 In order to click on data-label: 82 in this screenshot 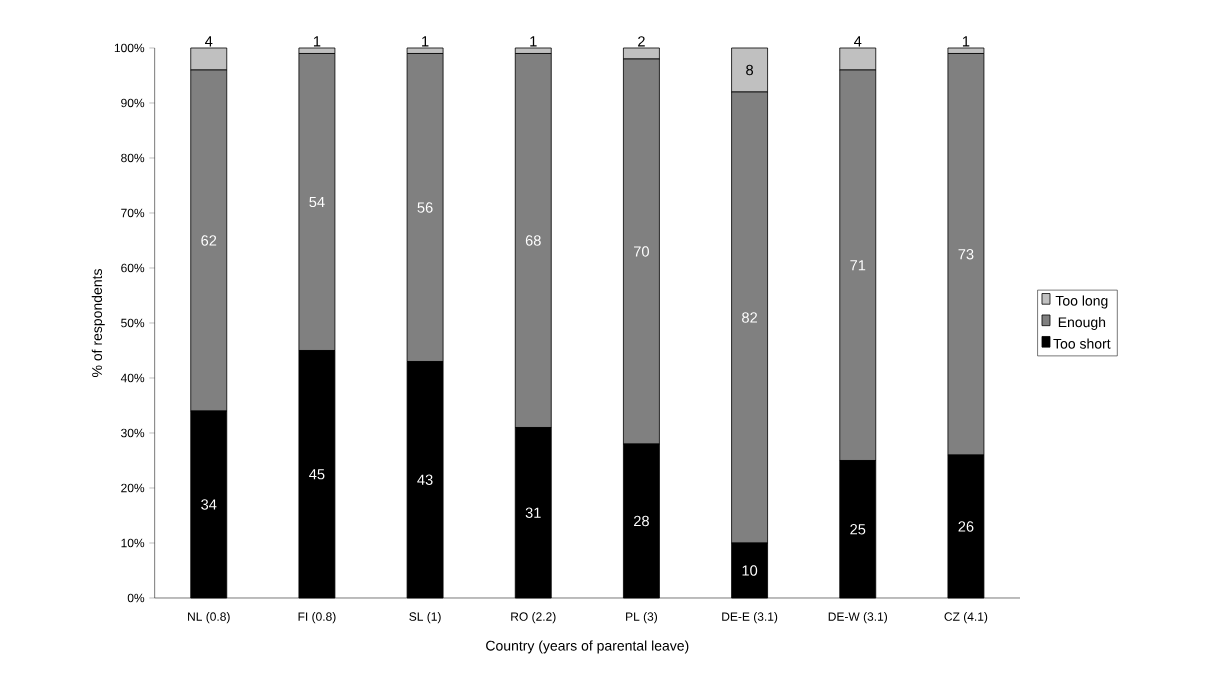, I will do `click(750, 317)`.